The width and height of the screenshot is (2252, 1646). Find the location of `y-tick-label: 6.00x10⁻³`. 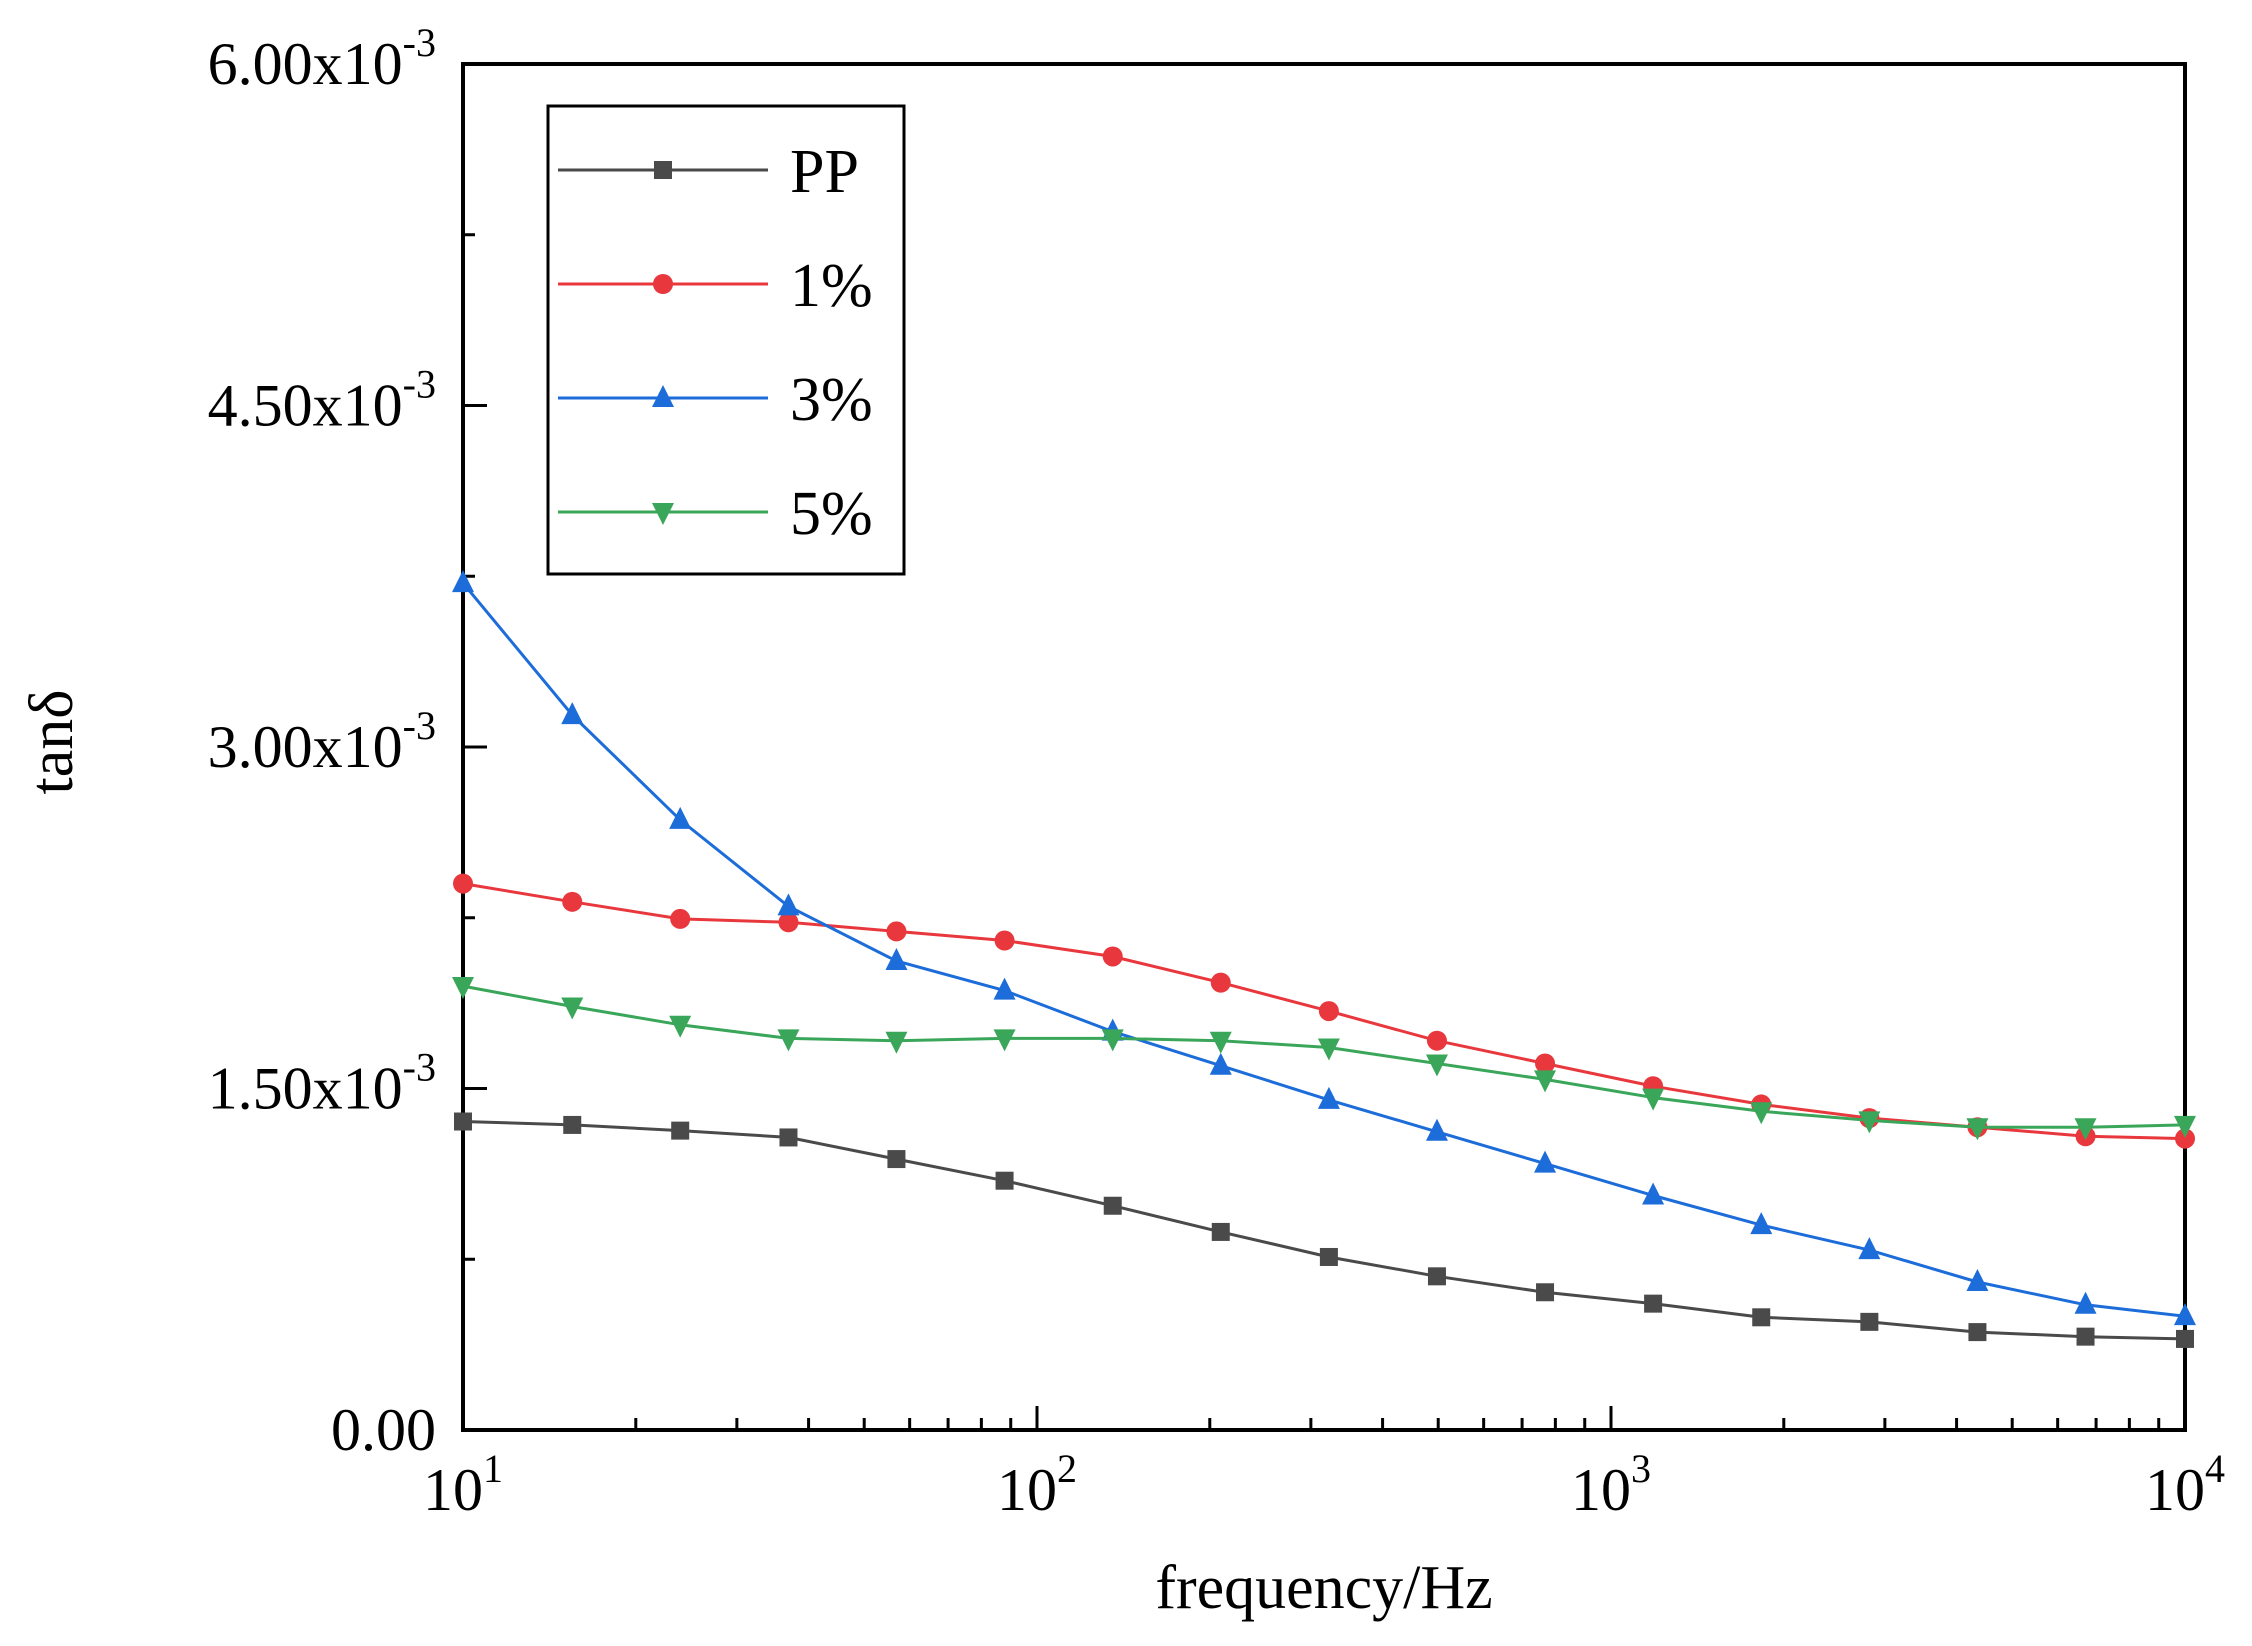

y-tick-label: 6.00x10⁻³ is located at coordinates (322, 58).